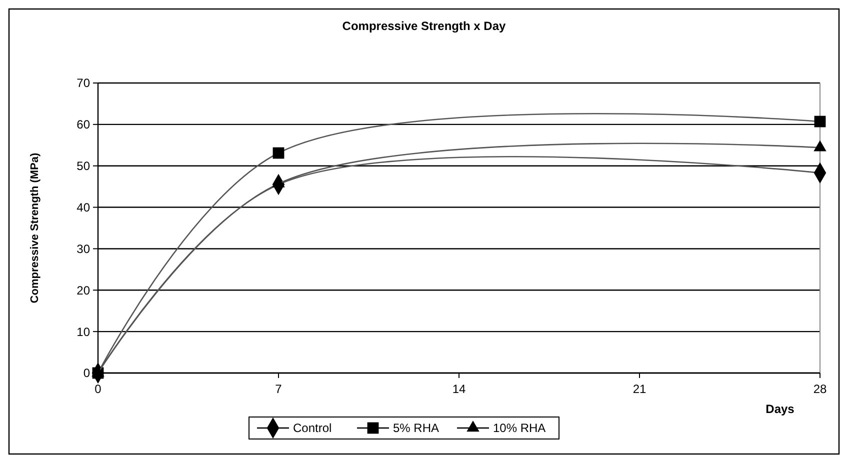  What do you see at coordinates (98, 389) in the screenshot?
I see `x-tick-label: 0` at bounding box center [98, 389].